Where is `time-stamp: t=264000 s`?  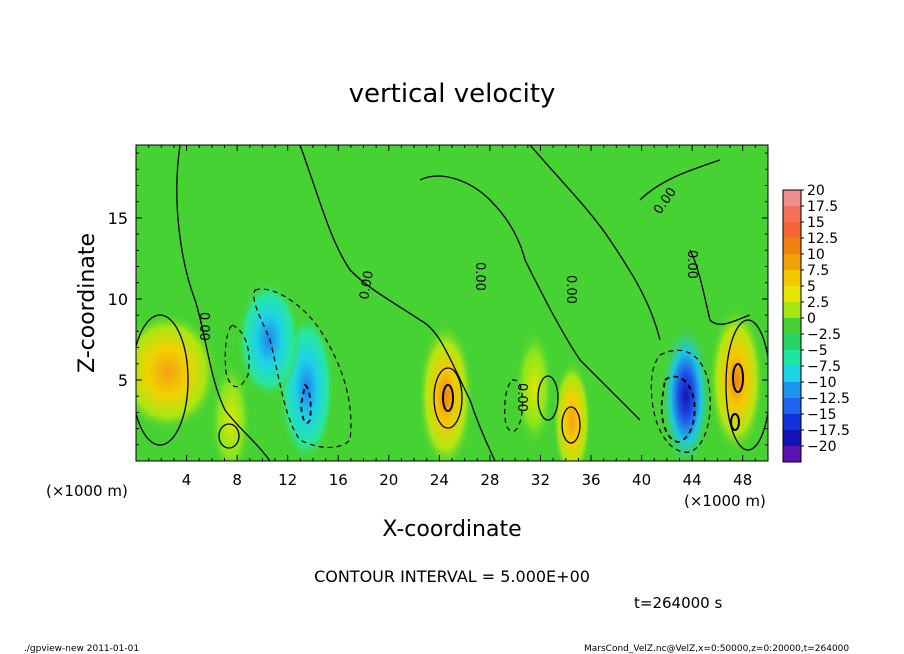 time-stamp: t=264000 s is located at coordinates (678, 603).